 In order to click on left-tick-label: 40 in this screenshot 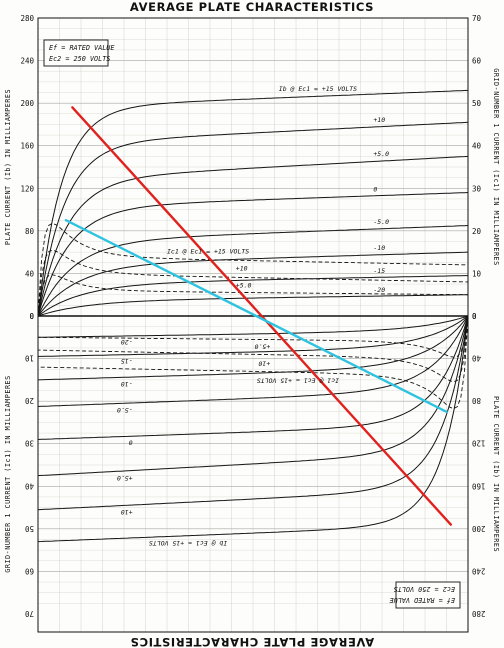, I will do `click(30, 273)`.